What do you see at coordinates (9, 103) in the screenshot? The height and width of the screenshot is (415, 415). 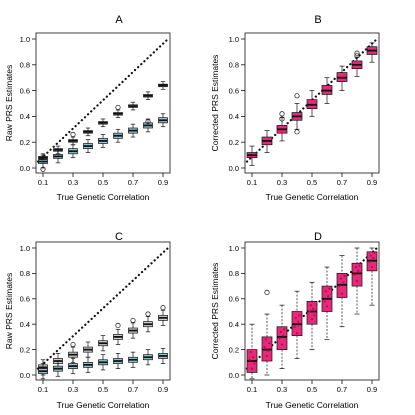 I see `panel-a-y-axis-label: Raw PRS Estimates` at bounding box center [9, 103].